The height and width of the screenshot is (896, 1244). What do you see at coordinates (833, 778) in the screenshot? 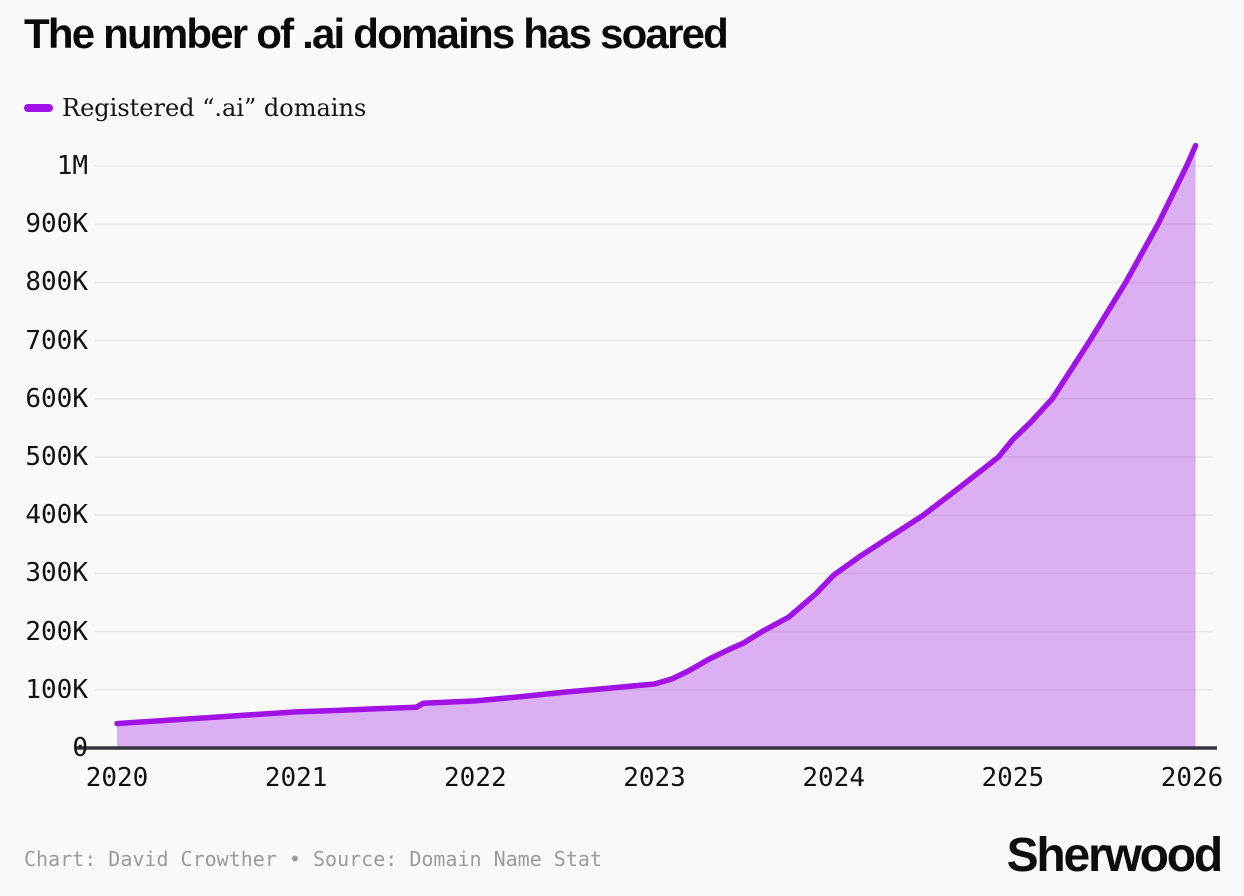
I see `x-tick-label: 2024` at bounding box center [833, 778].